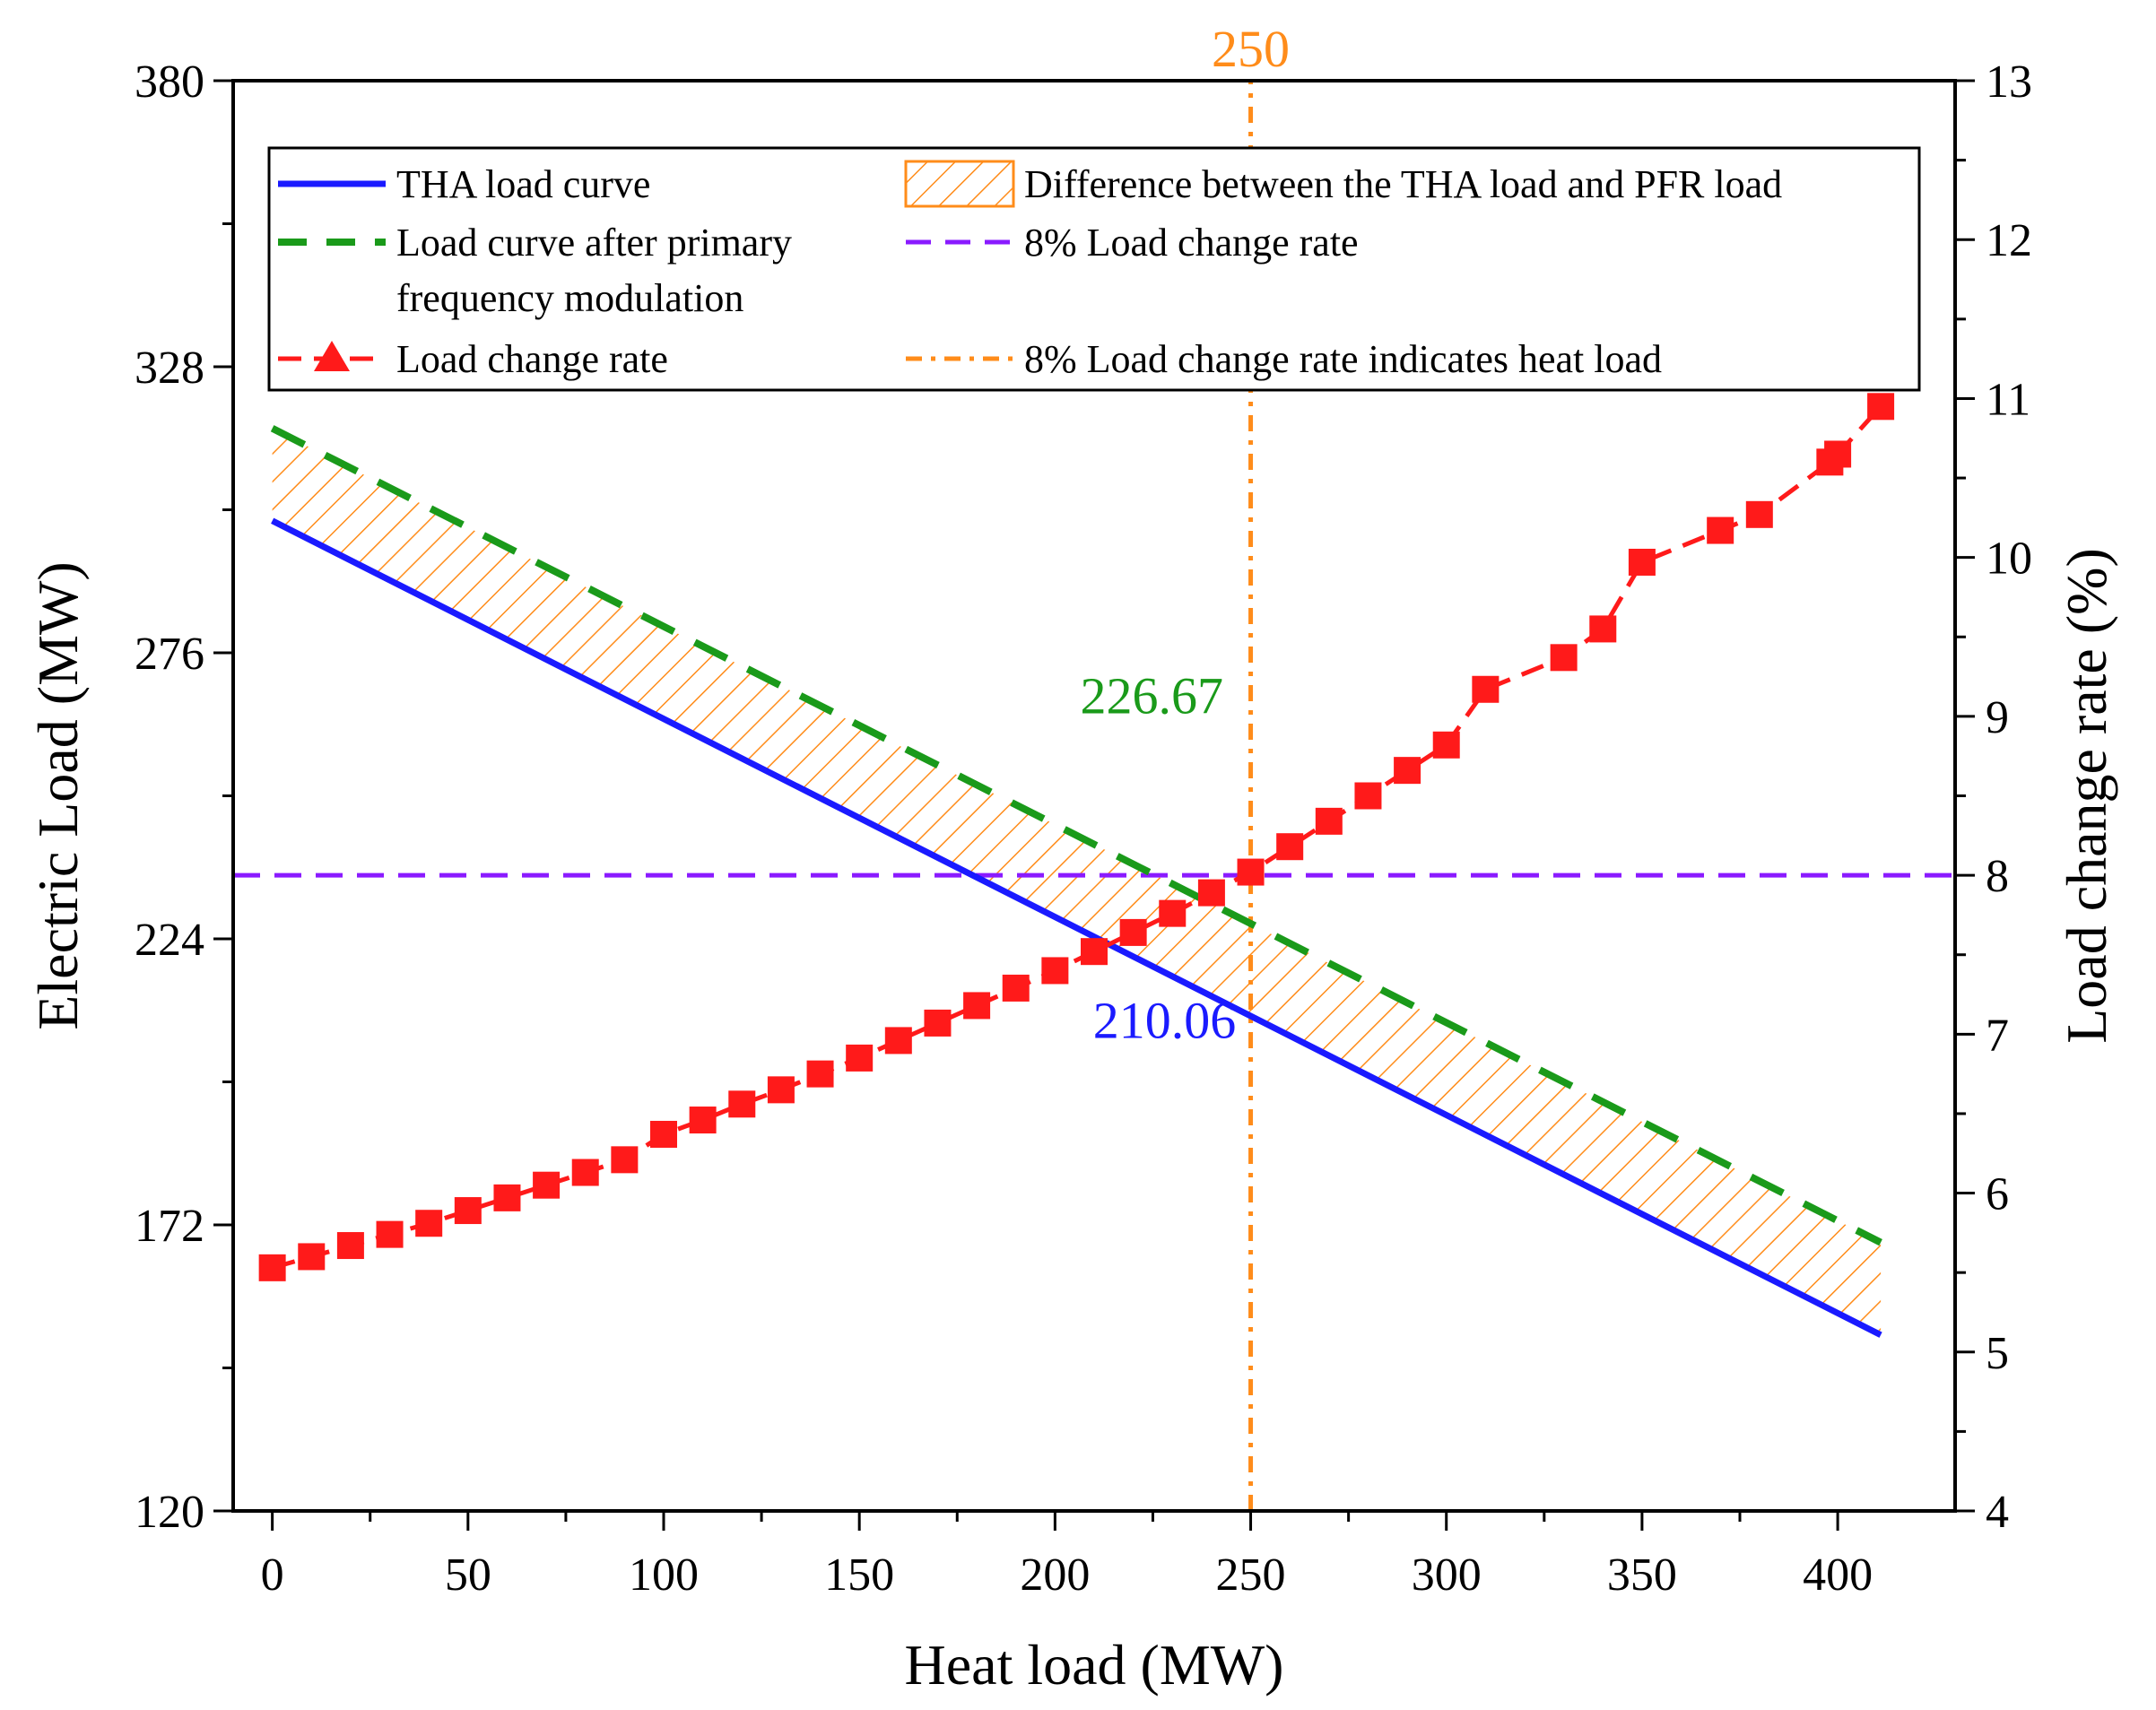  Describe the element at coordinates (169, 940) in the screenshot. I see `y-tick-label-224: 224` at that location.